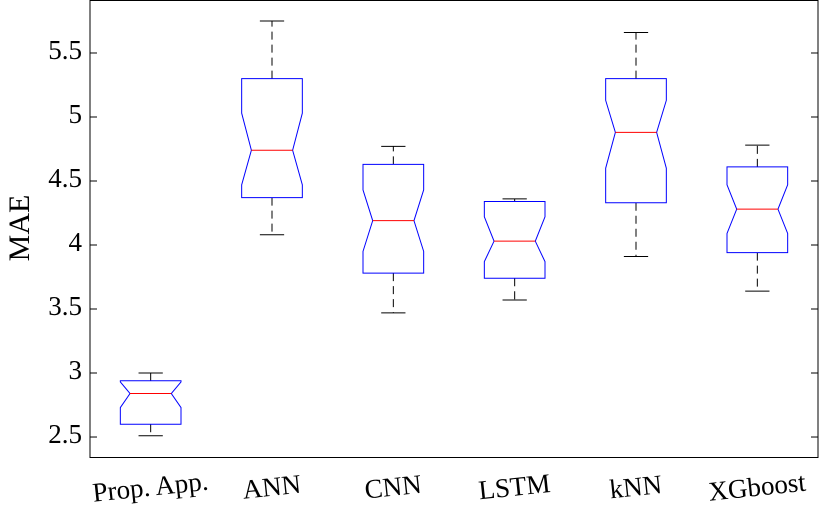 Image resolution: width=830 pixels, height=520 pixels. Describe the element at coordinates (514, 486) in the screenshot. I see `x-tick-label: LSTM` at that location.